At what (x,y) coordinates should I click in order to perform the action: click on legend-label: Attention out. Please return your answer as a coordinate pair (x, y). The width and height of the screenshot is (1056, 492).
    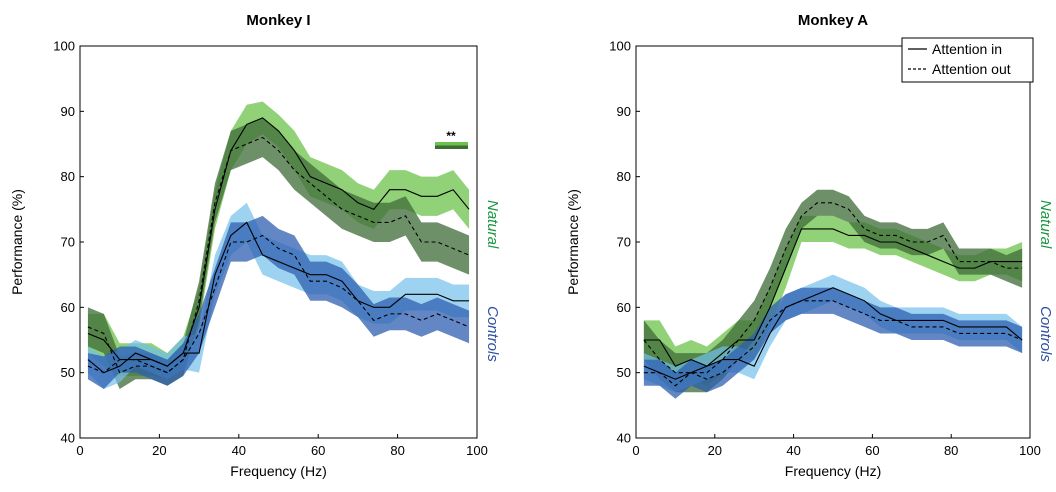
    Looking at the image, I should click on (971, 69).